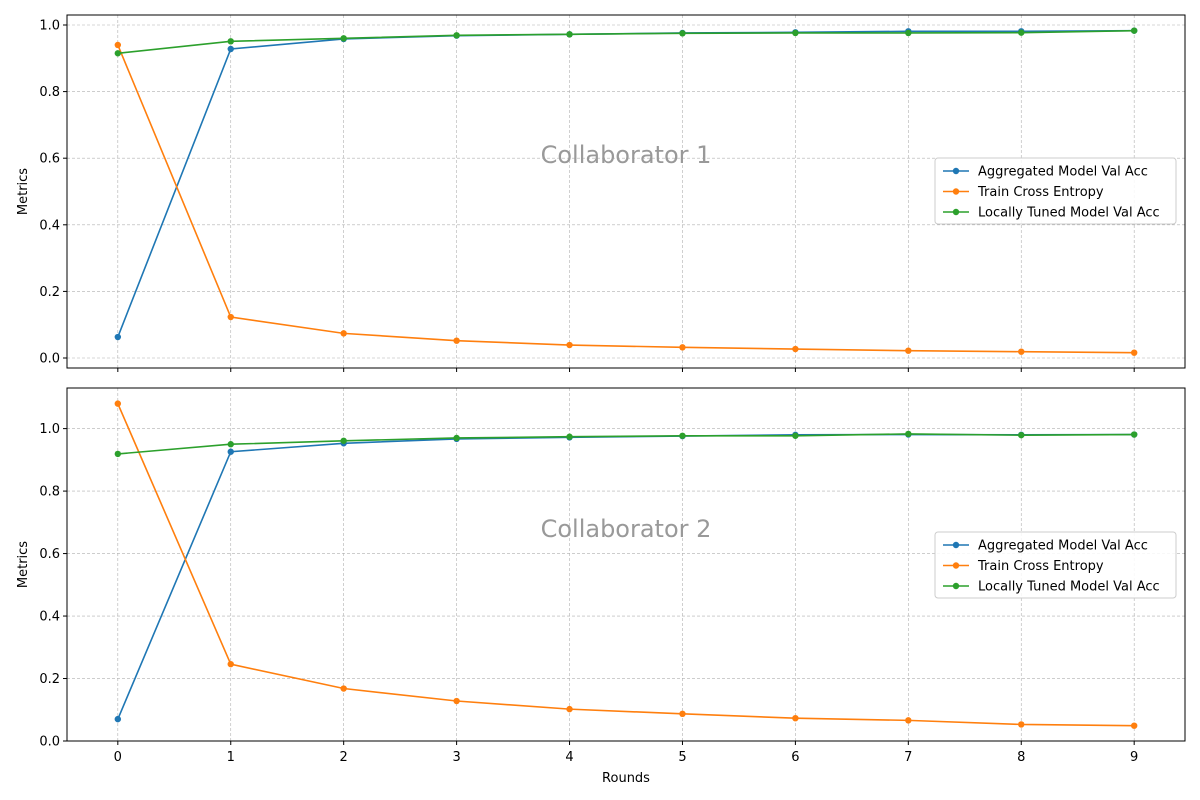  What do you see at coordinates (456, 757) in the screenshot?
I see `x-tick-label: 3` at bounding box center [456, 757].